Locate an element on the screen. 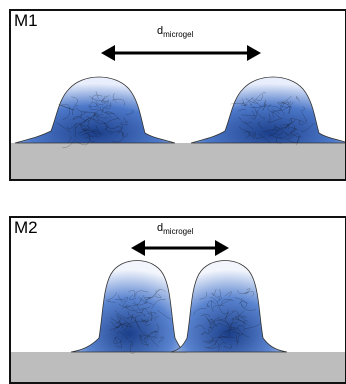 The image size is (346, 384). substrate is located at coordinates (178, 161).